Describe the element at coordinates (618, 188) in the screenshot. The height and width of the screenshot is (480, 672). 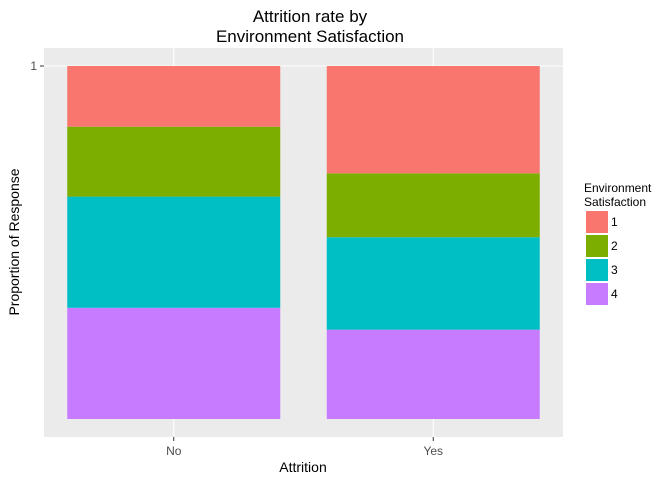
I see `legend-title-line-1: Environment` at that location.